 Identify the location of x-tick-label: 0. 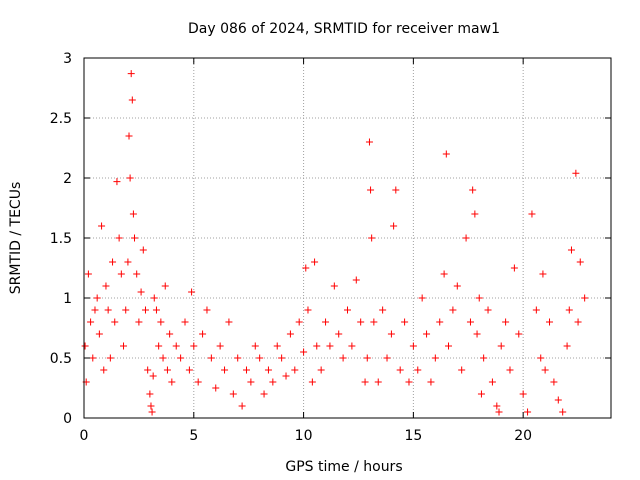
(84, 436).